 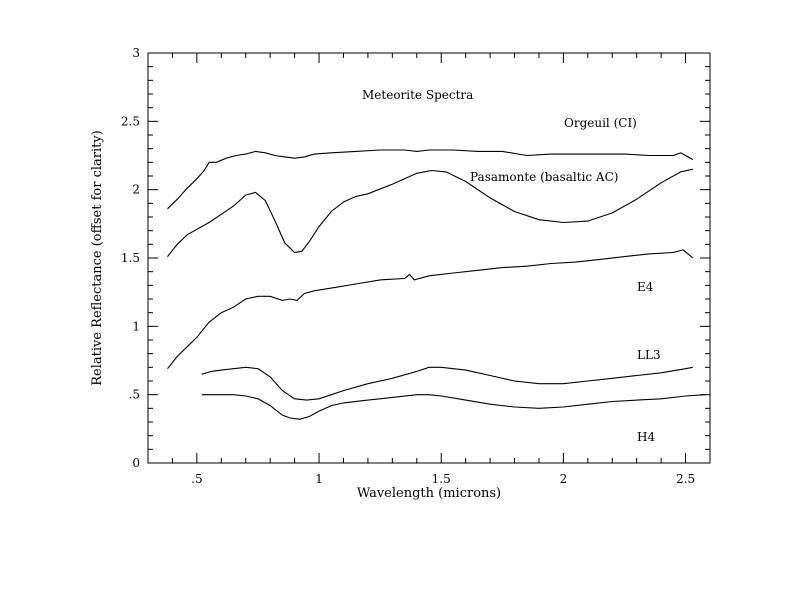 What do you see at coordinates (544, 177) in the screenshot?
I see `series-label-pasamonte: Pasamonte (basaltic AC)` at bounding box center [544, 177].